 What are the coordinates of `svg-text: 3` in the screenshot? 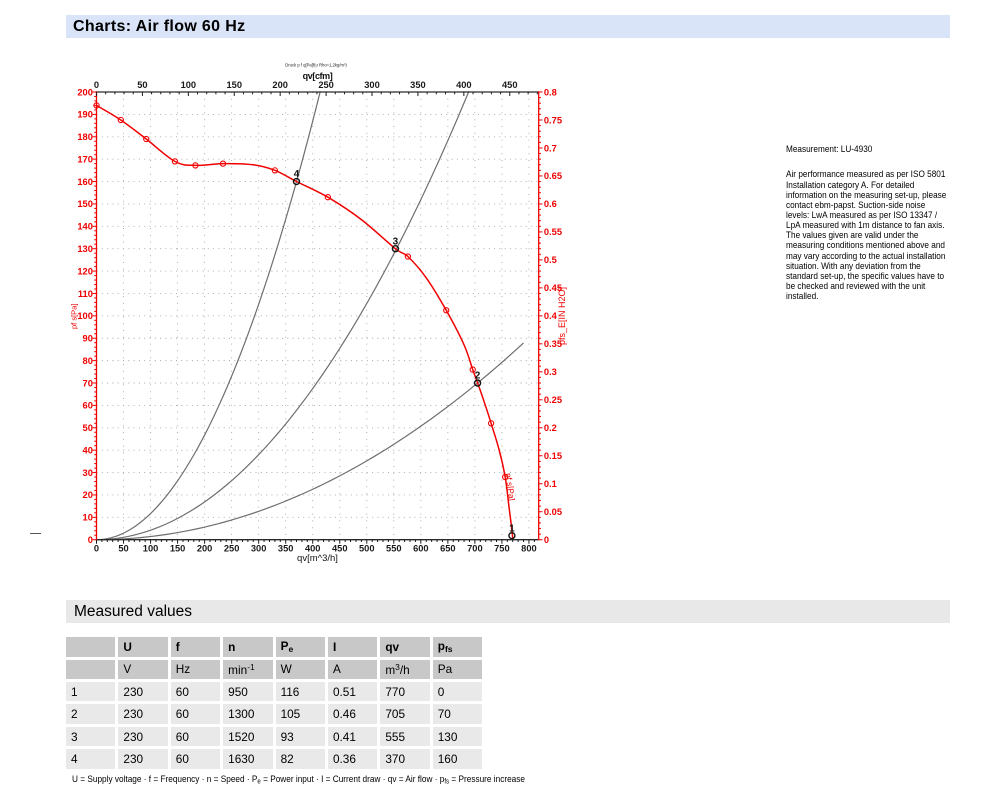 It's located at (396, 241).